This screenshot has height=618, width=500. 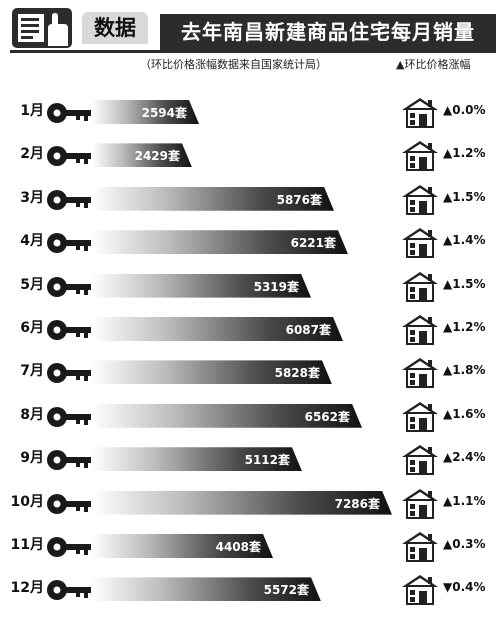 I want to click on bar-value-label: 7286套, so click(x=357, y=503).